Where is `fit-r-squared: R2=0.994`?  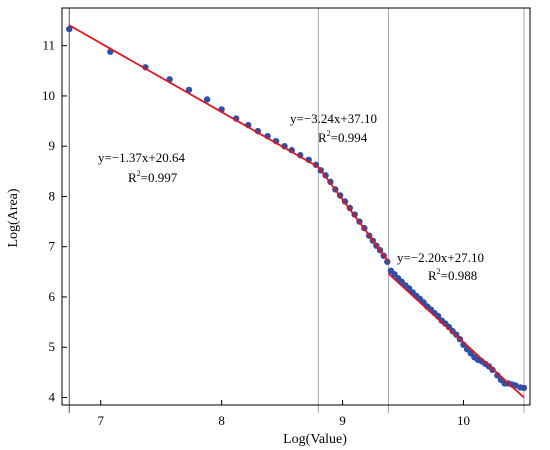 fit-r-squared: R2=0.994 is located at coordinates (343, 137).